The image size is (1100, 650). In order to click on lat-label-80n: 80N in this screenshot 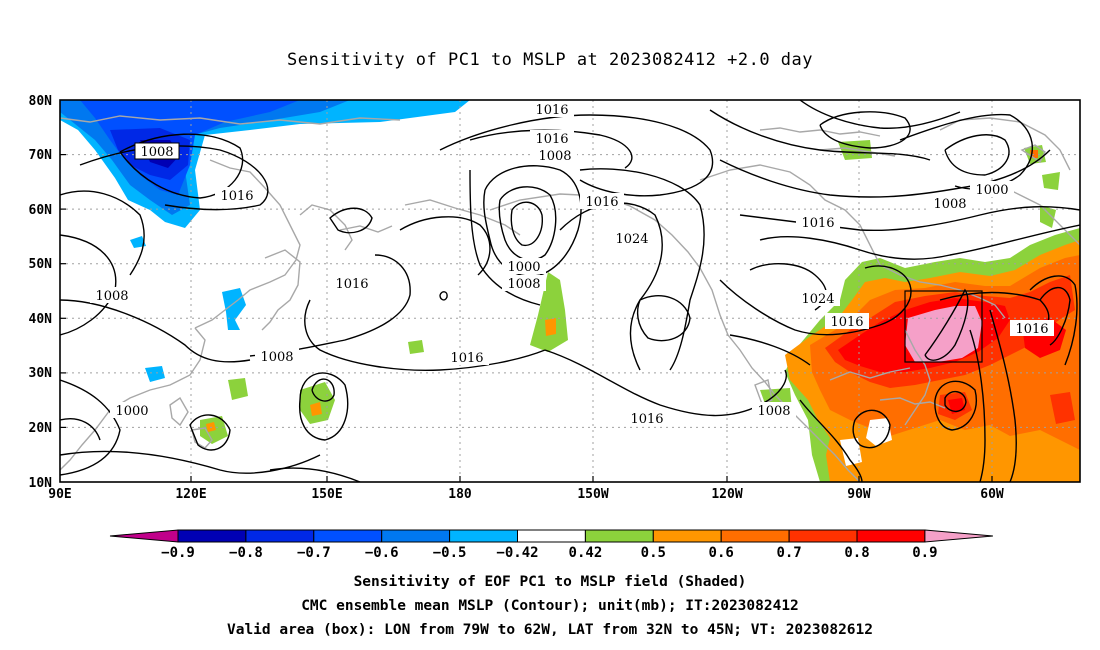, I will do `click(41, 101)`.